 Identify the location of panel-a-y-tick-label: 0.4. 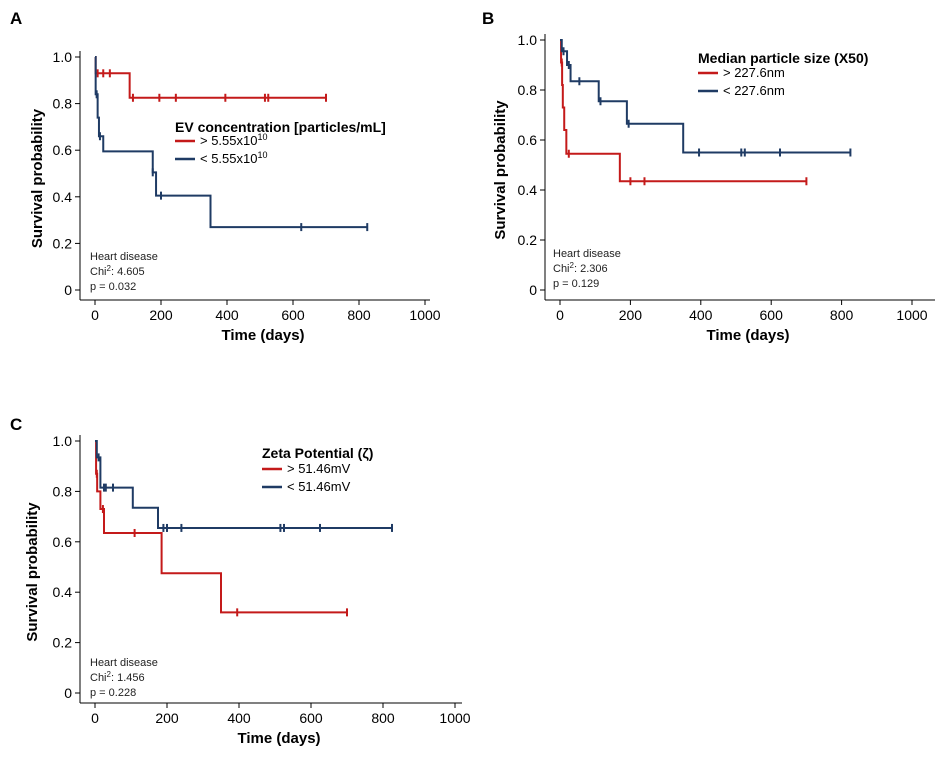
(63, 197).